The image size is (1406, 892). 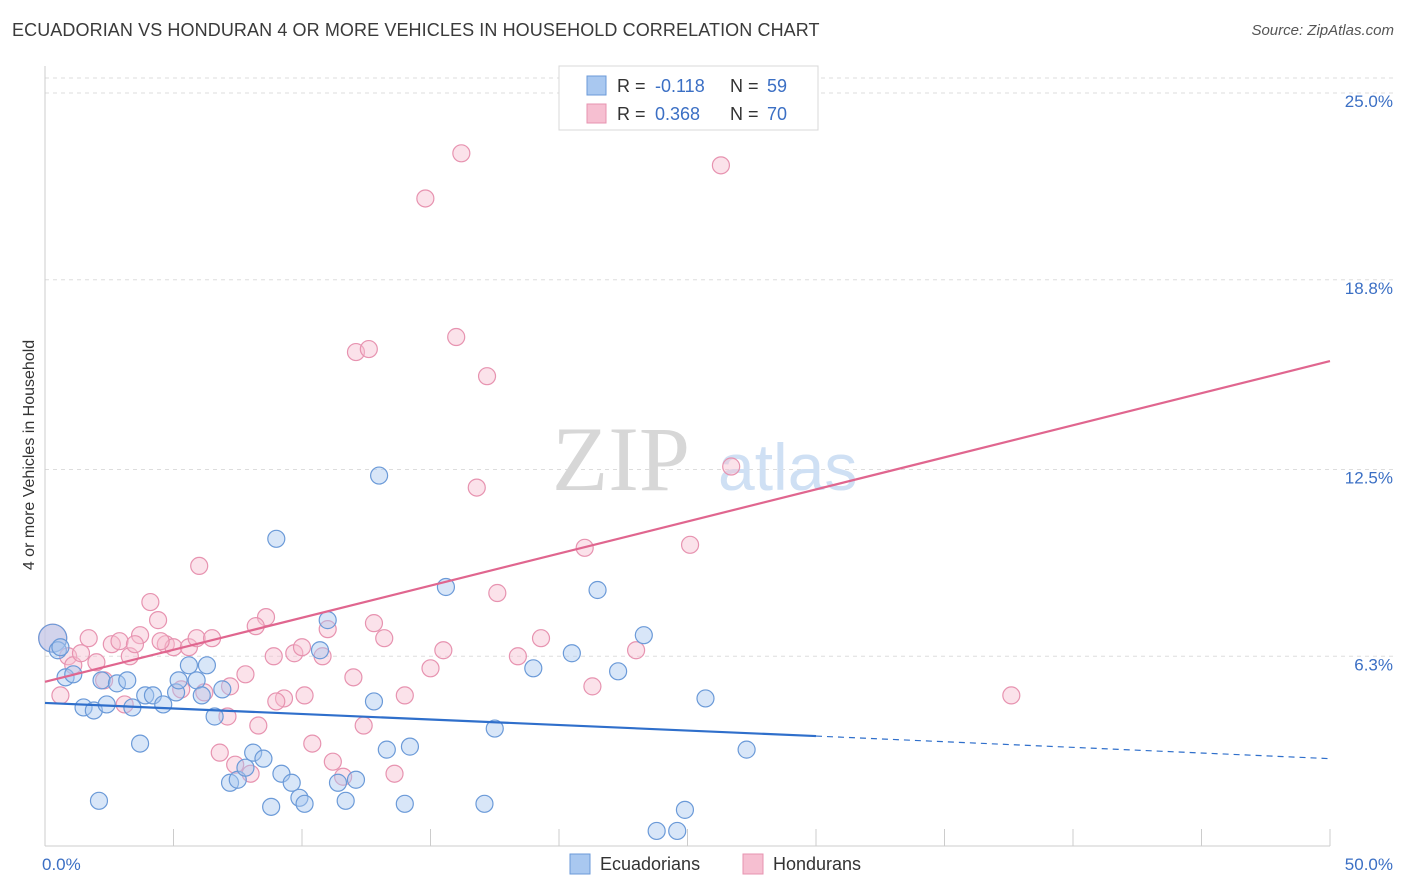 I want to click on legend-r-value-2: 0.368, so click(x=677, y=114).